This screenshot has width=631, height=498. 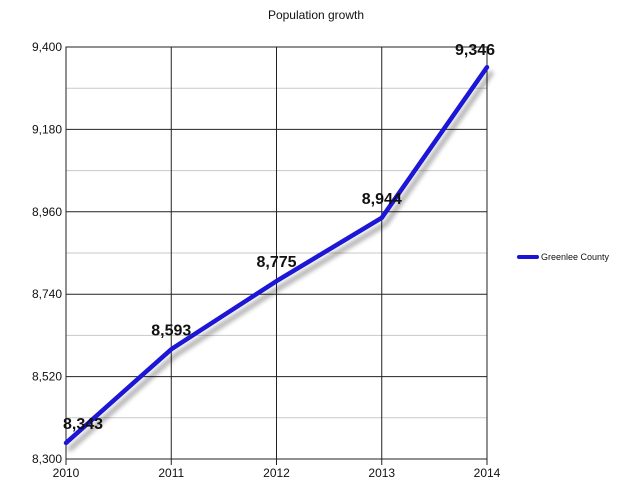 I want to click on y-tick-label: 8,520, so click(x=47, y=377).